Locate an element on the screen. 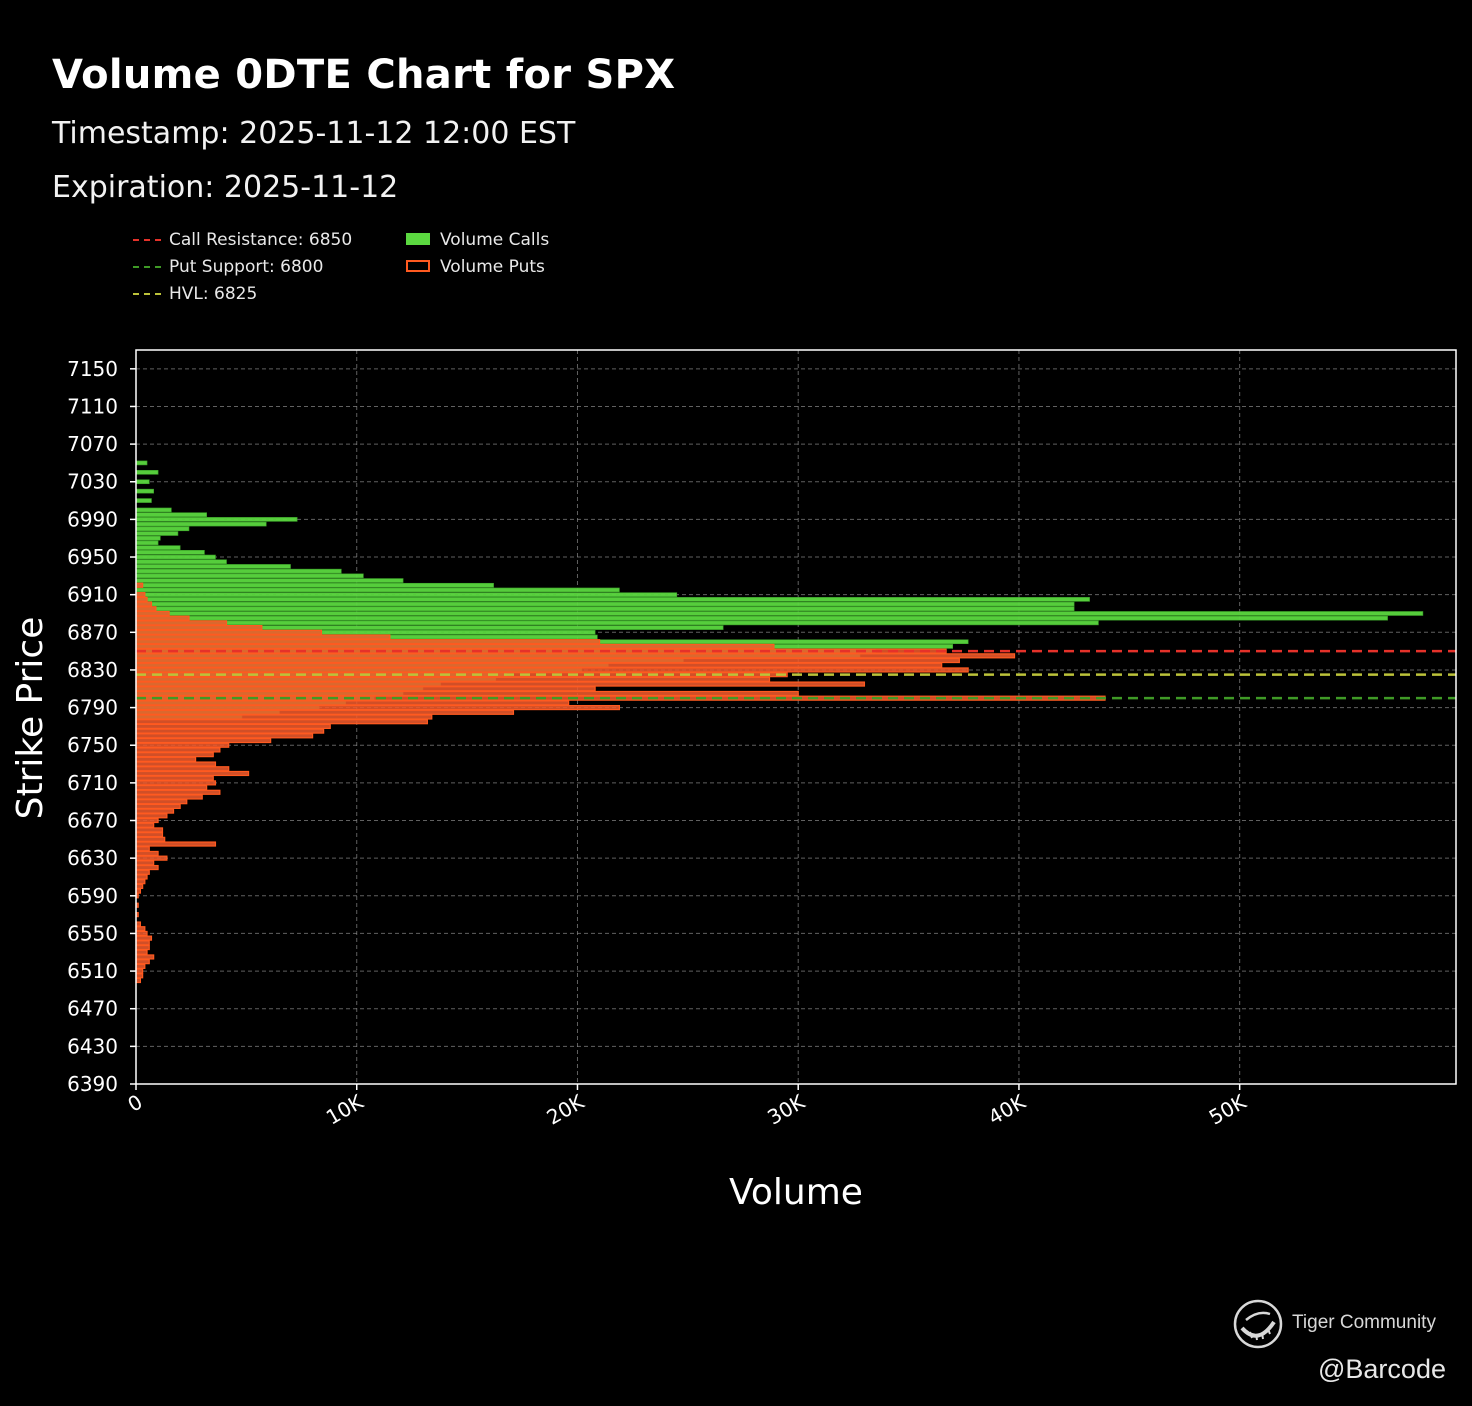 The image size is (1472, 1406). y-tick-label: 7030 is located at coordinates (92, 482).